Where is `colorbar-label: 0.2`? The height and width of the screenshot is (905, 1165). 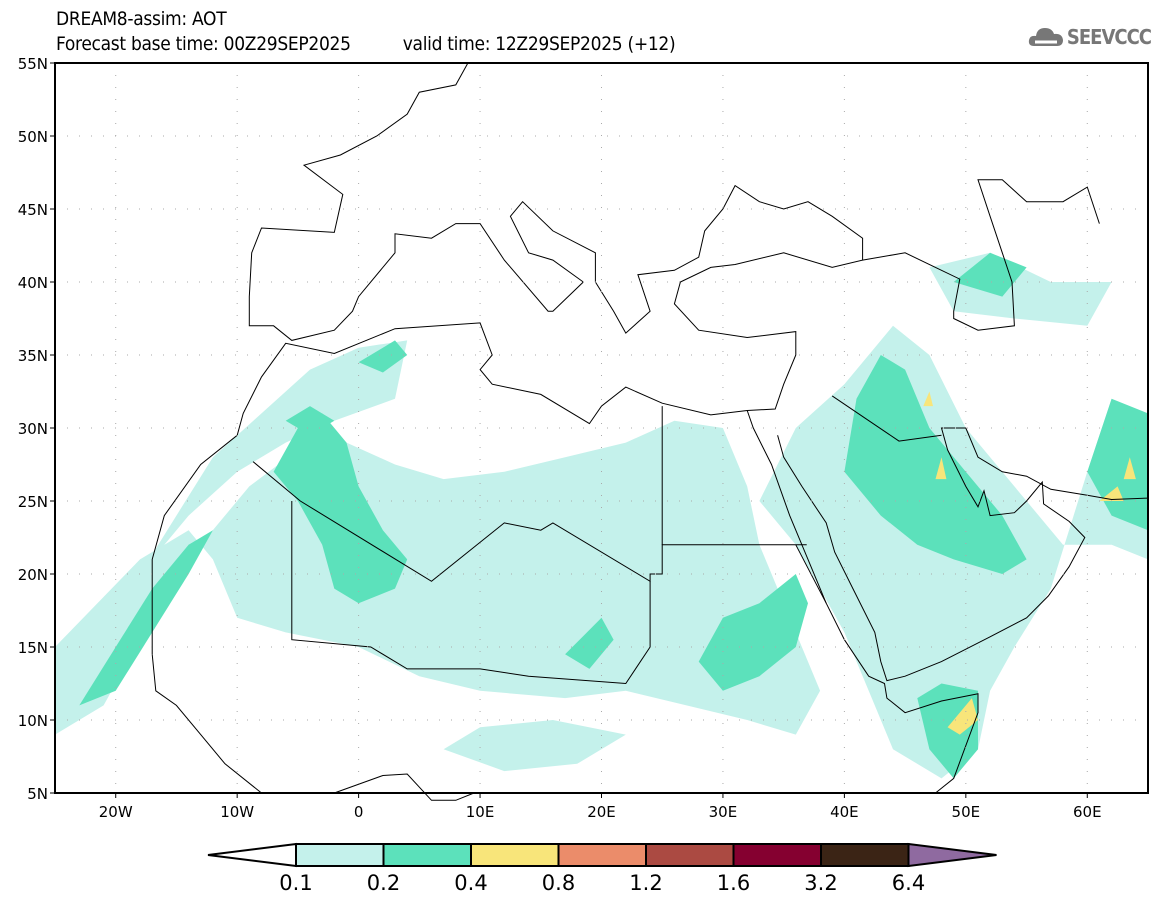 colorbar-label: 0.2 is located at coordinates (383, 883).